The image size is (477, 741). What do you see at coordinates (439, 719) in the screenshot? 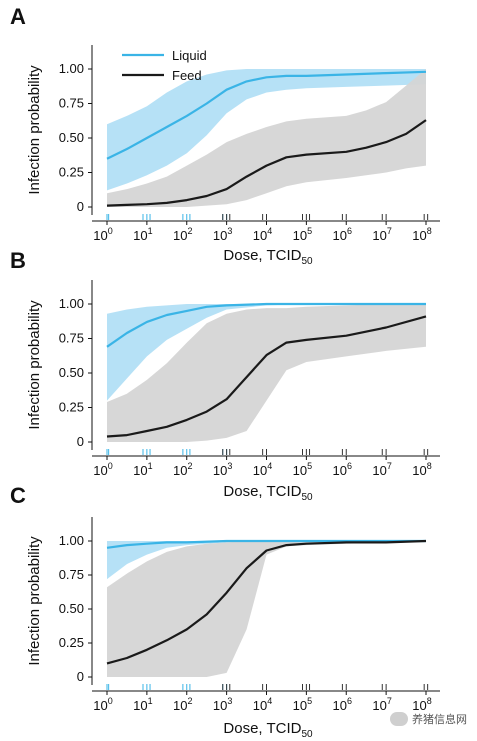
I see `watermark-text: 养猪信息网` at bounding box center [439, 719].